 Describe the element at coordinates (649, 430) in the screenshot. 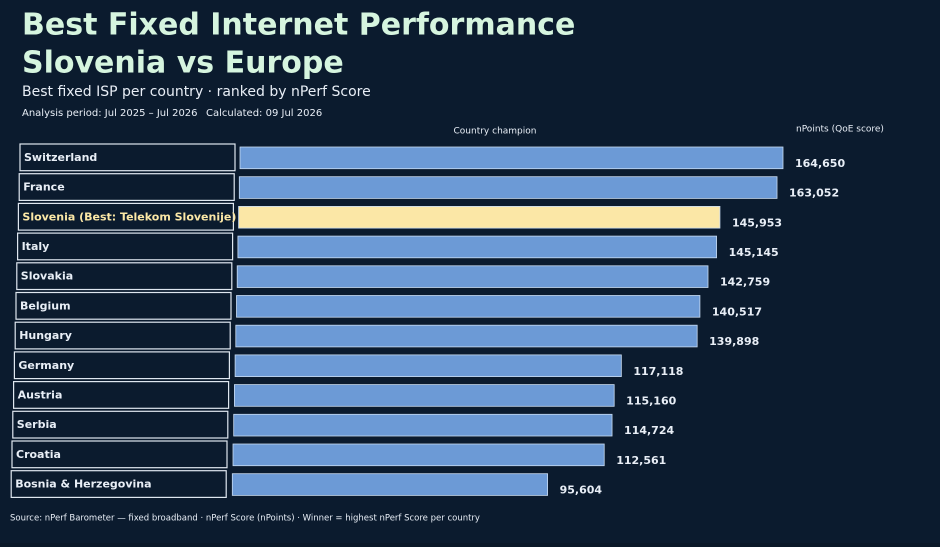

I see `value-label: 114,724` at that location.